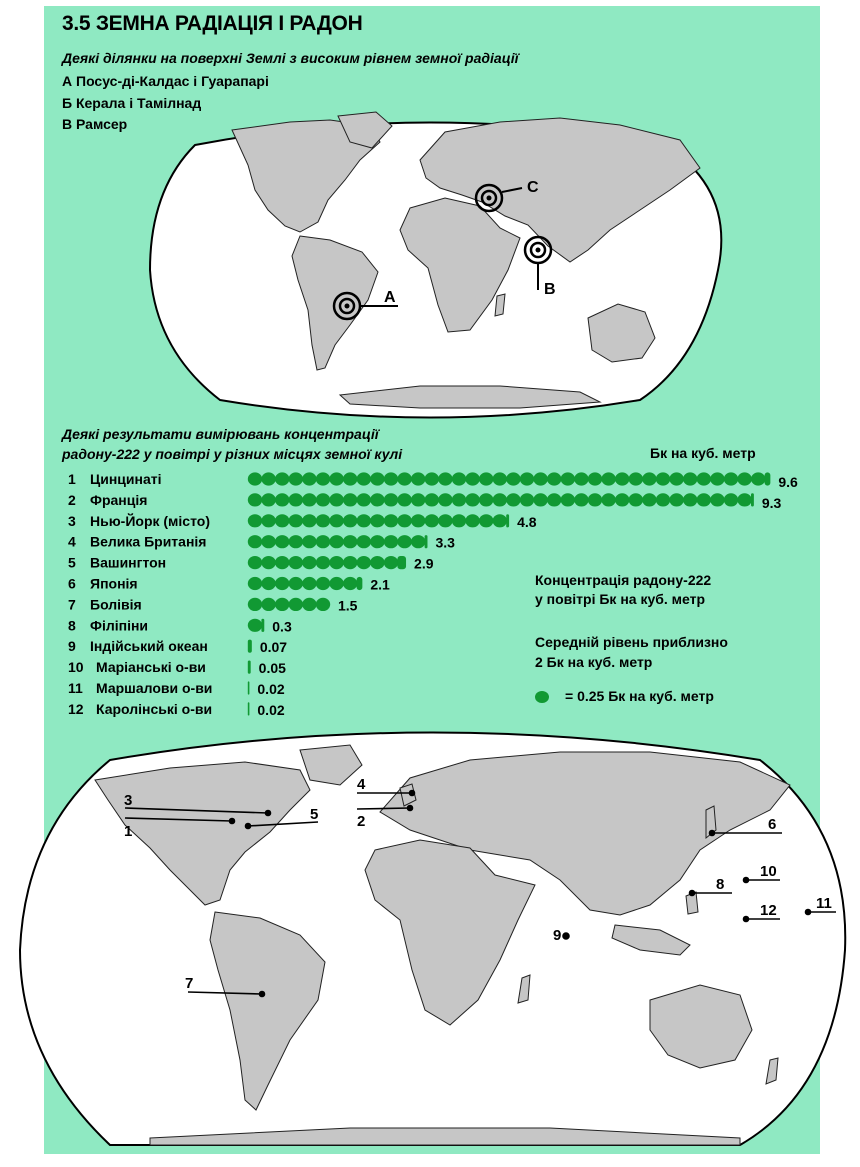  What do you see at coordinates (72, 500) in the screenshot?
I see `row-number-2: 2` at bounding box center [72, 500].